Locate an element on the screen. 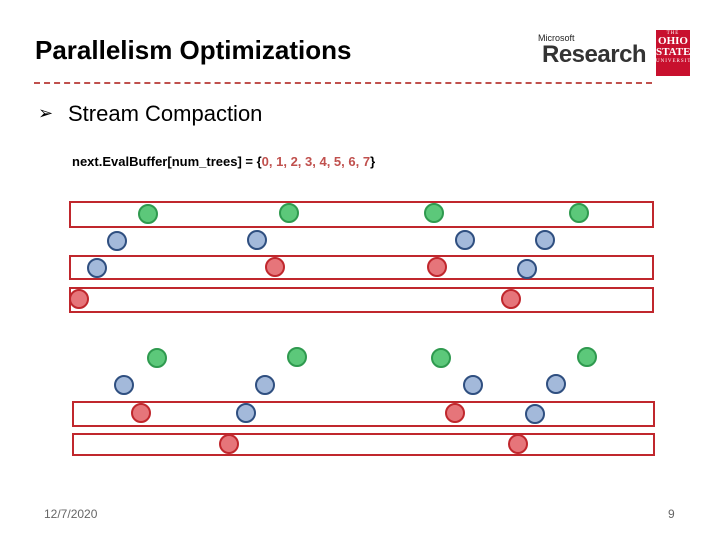 Image resolution: width=720 pixels, height=540 pixels. osu-logo-line-2: OHIO is located at coordinates (673, 41).